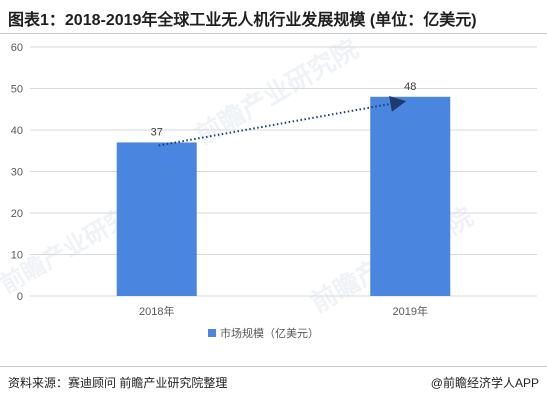 The height and width of the screenshot is (404, 547). I want to click on y-tick-label: 10, so click(17, 256).